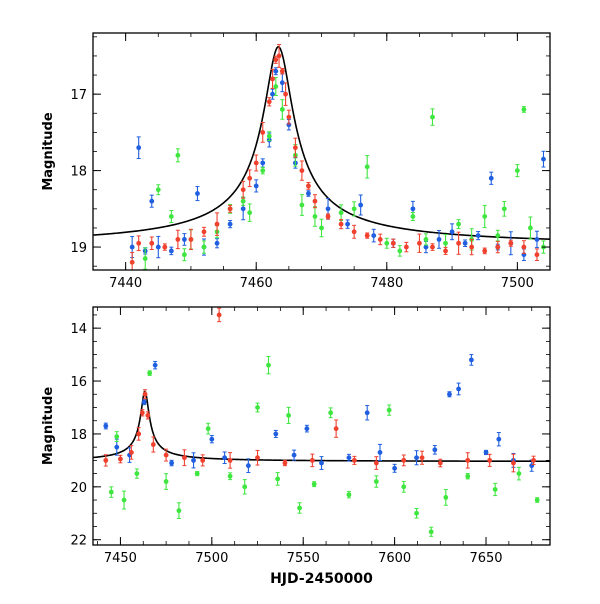 This screenshot has width=600, height=604. What do you see at coordinates (78, 248) in the screenshot?
I see `y-tick-label: 19` at bounding box center [78, 248].